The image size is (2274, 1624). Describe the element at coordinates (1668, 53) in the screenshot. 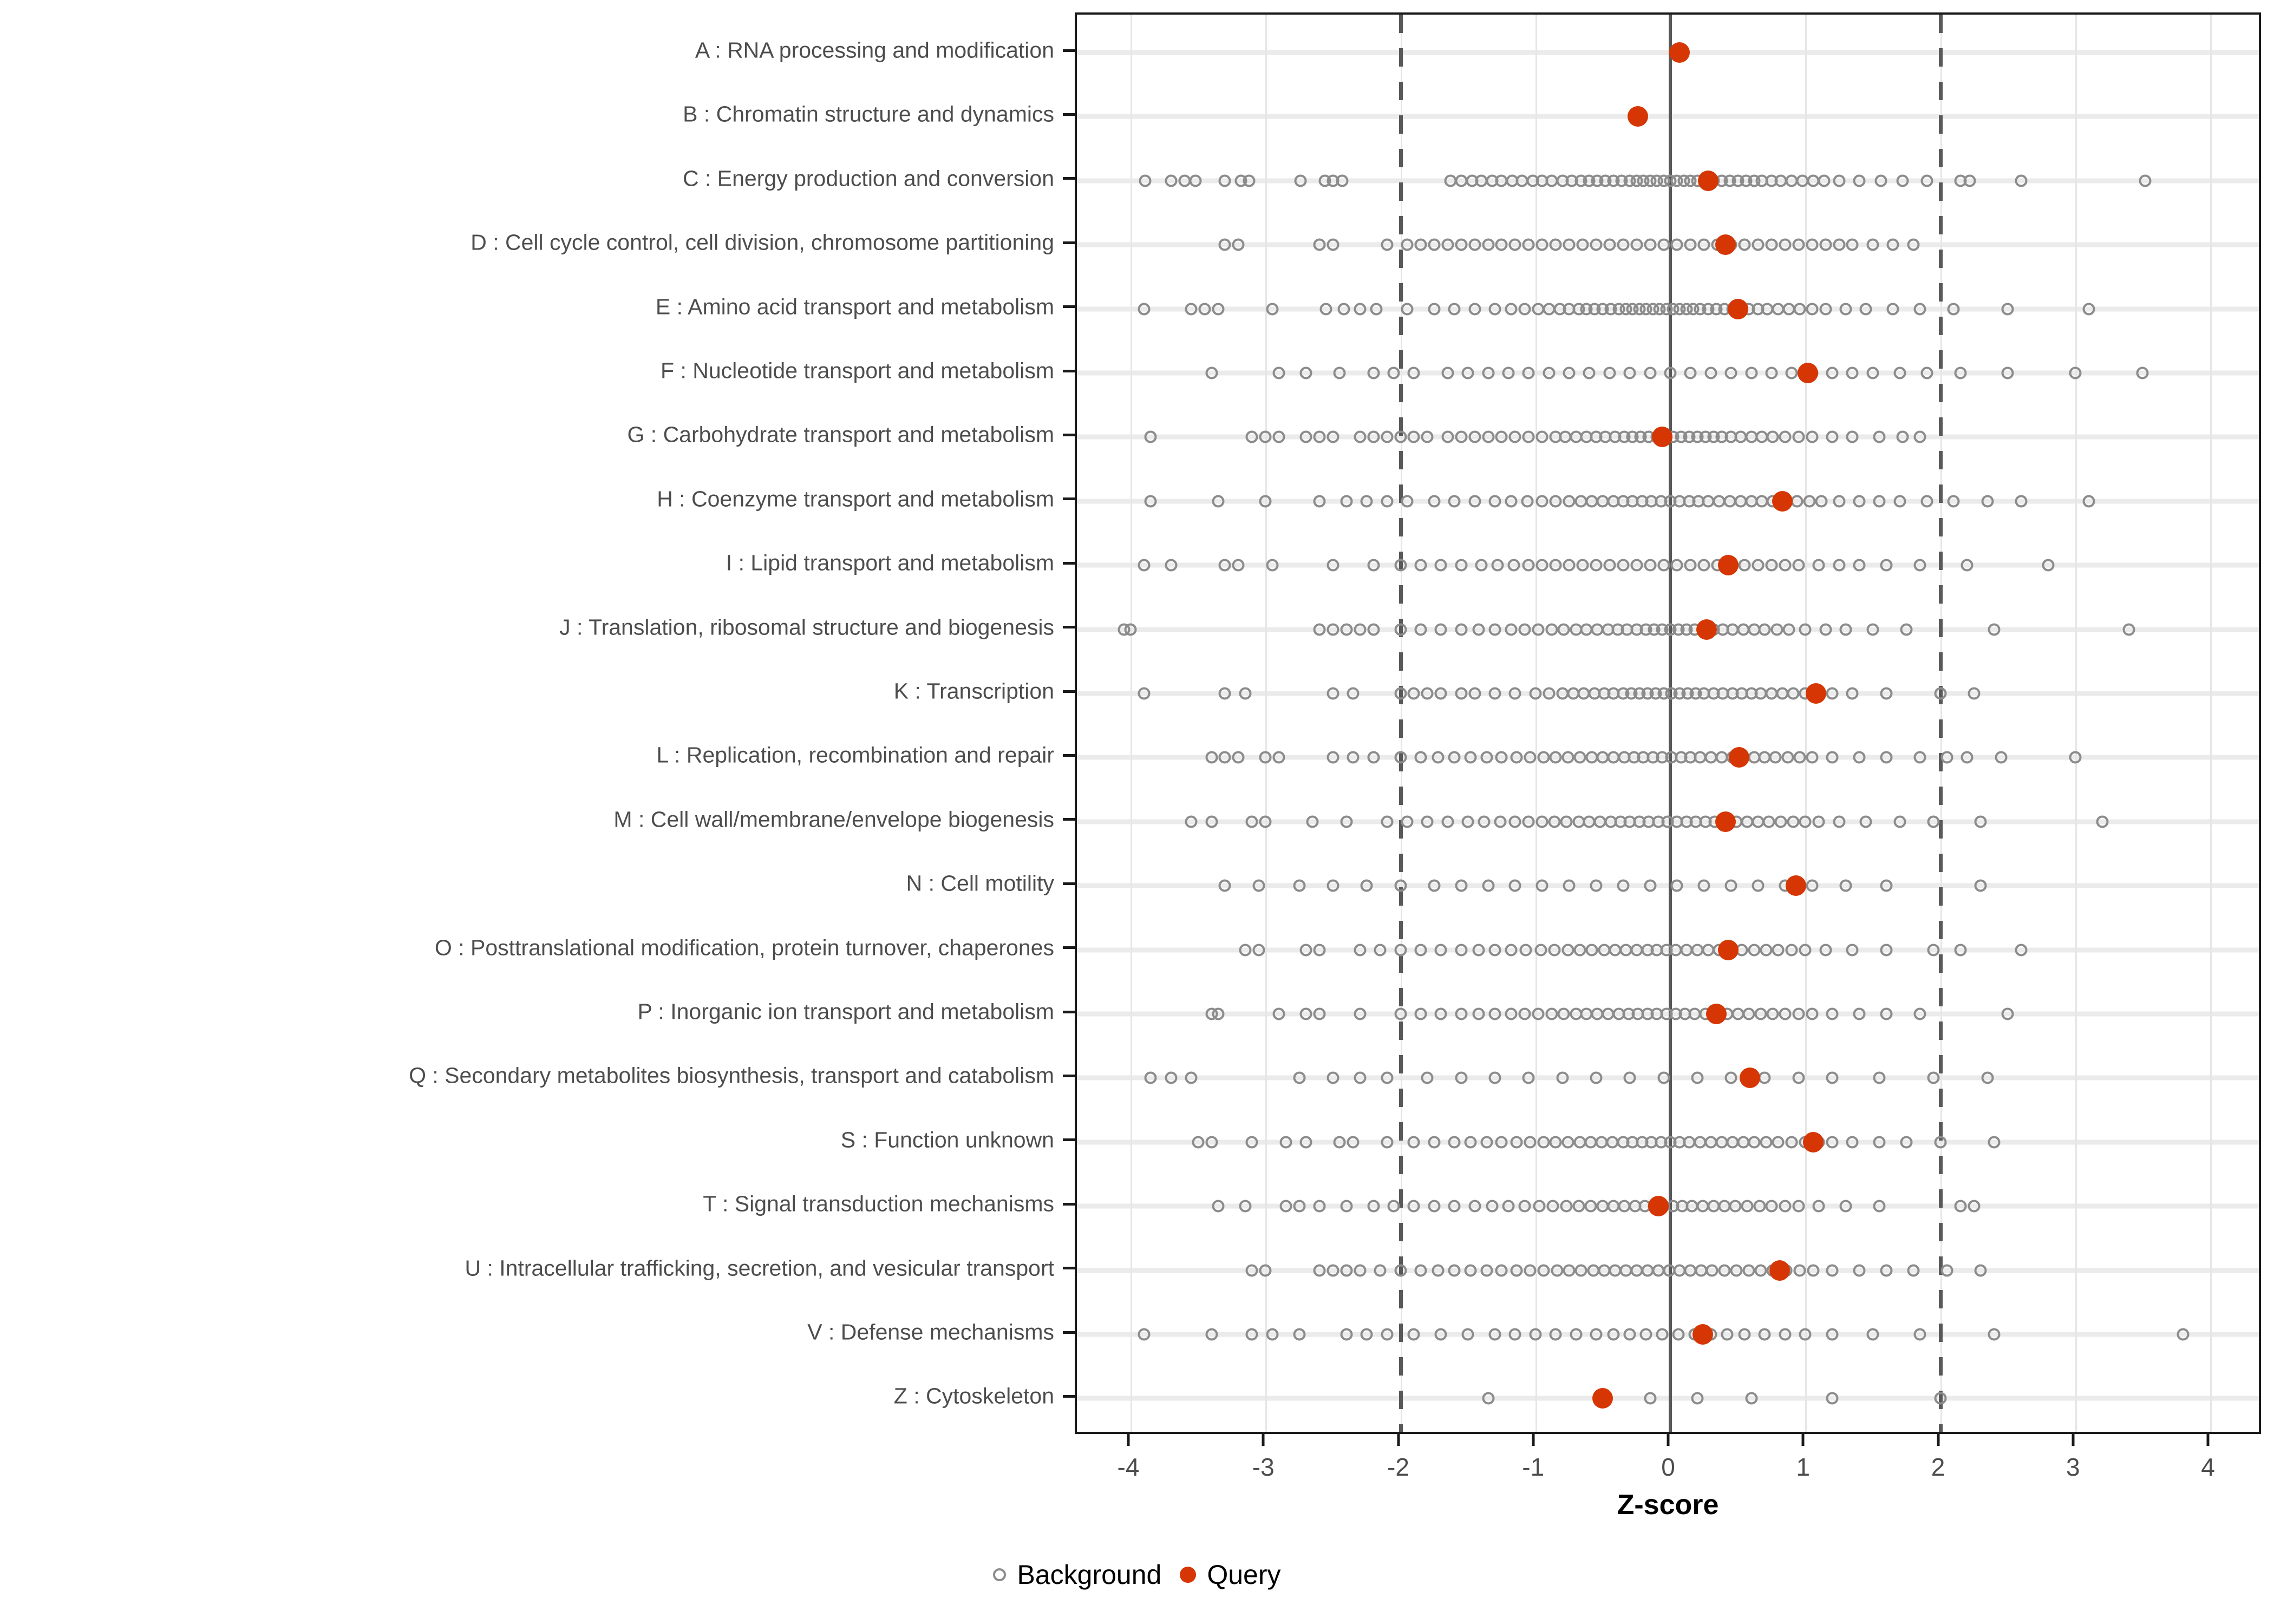

I see `row-gridline` at that location.